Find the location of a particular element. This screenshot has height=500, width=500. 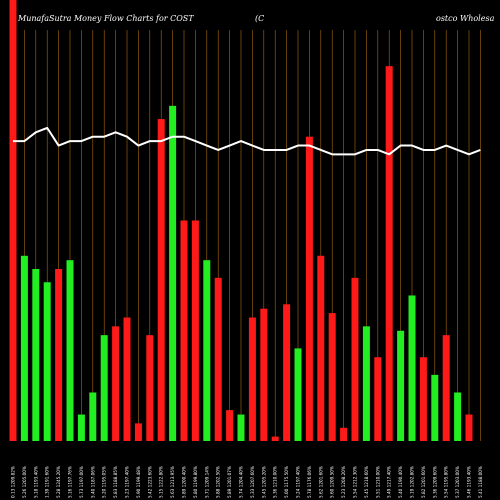

x-tick-label: 5.18 1193.40% is located at coordinates (35, 482).